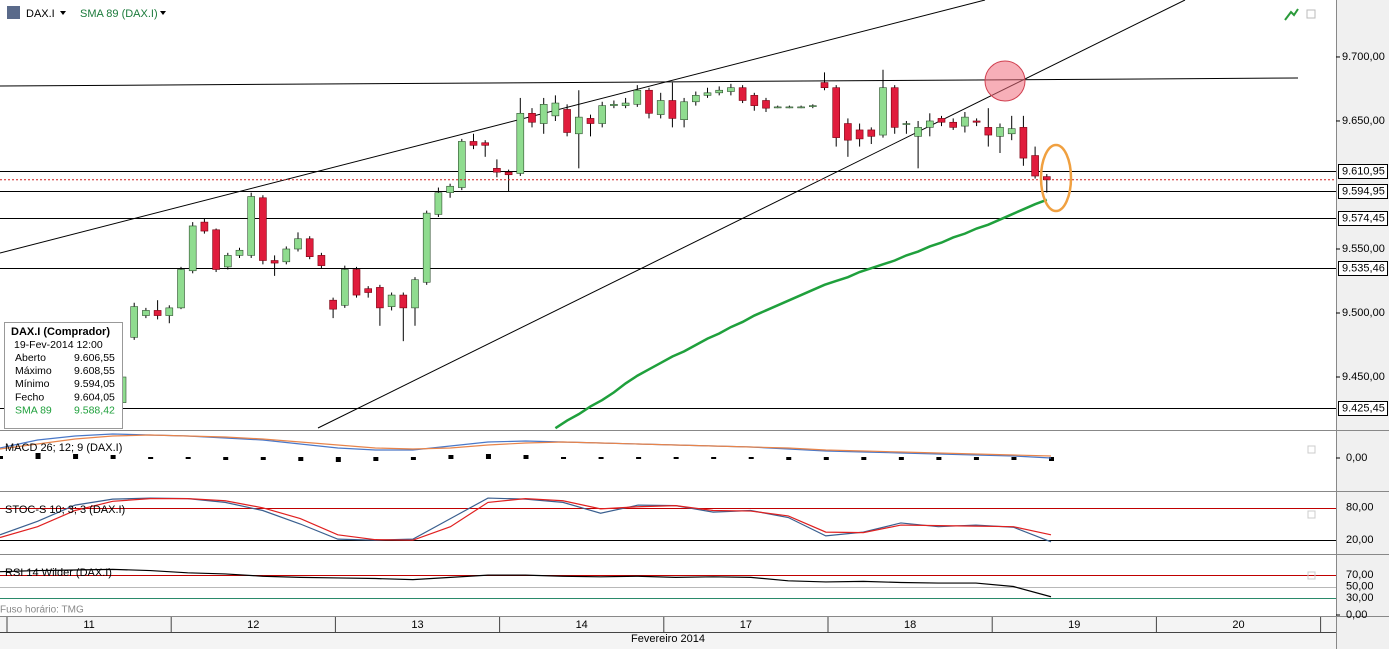 The height and width of the screenshot is (649, 1389). I want to click on trend-icon, so click(1291, 14).